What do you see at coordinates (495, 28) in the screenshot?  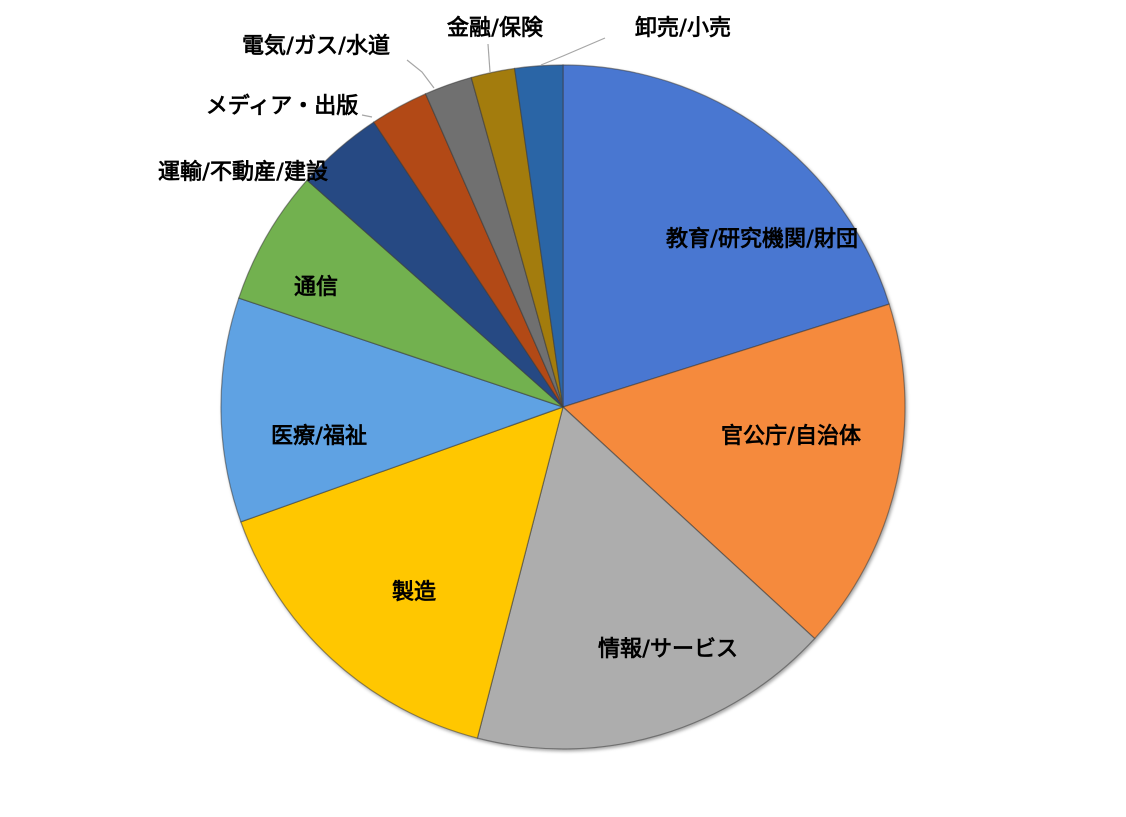 I see `slice-label-10: 金融/保険` at bounding box center [495, 28].